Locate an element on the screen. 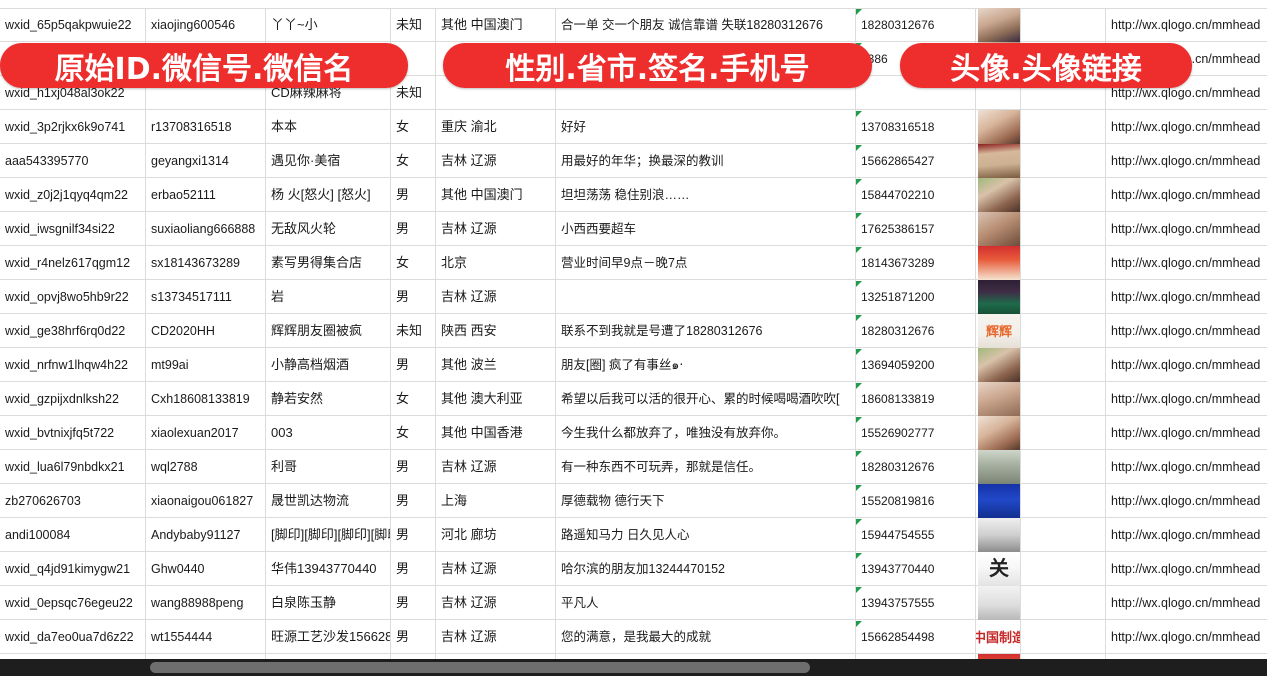 This screenshot has height=676, width=1267. cell-wxid: wxid_65p5qakpwuie22 is located at coordinates (68, 25).